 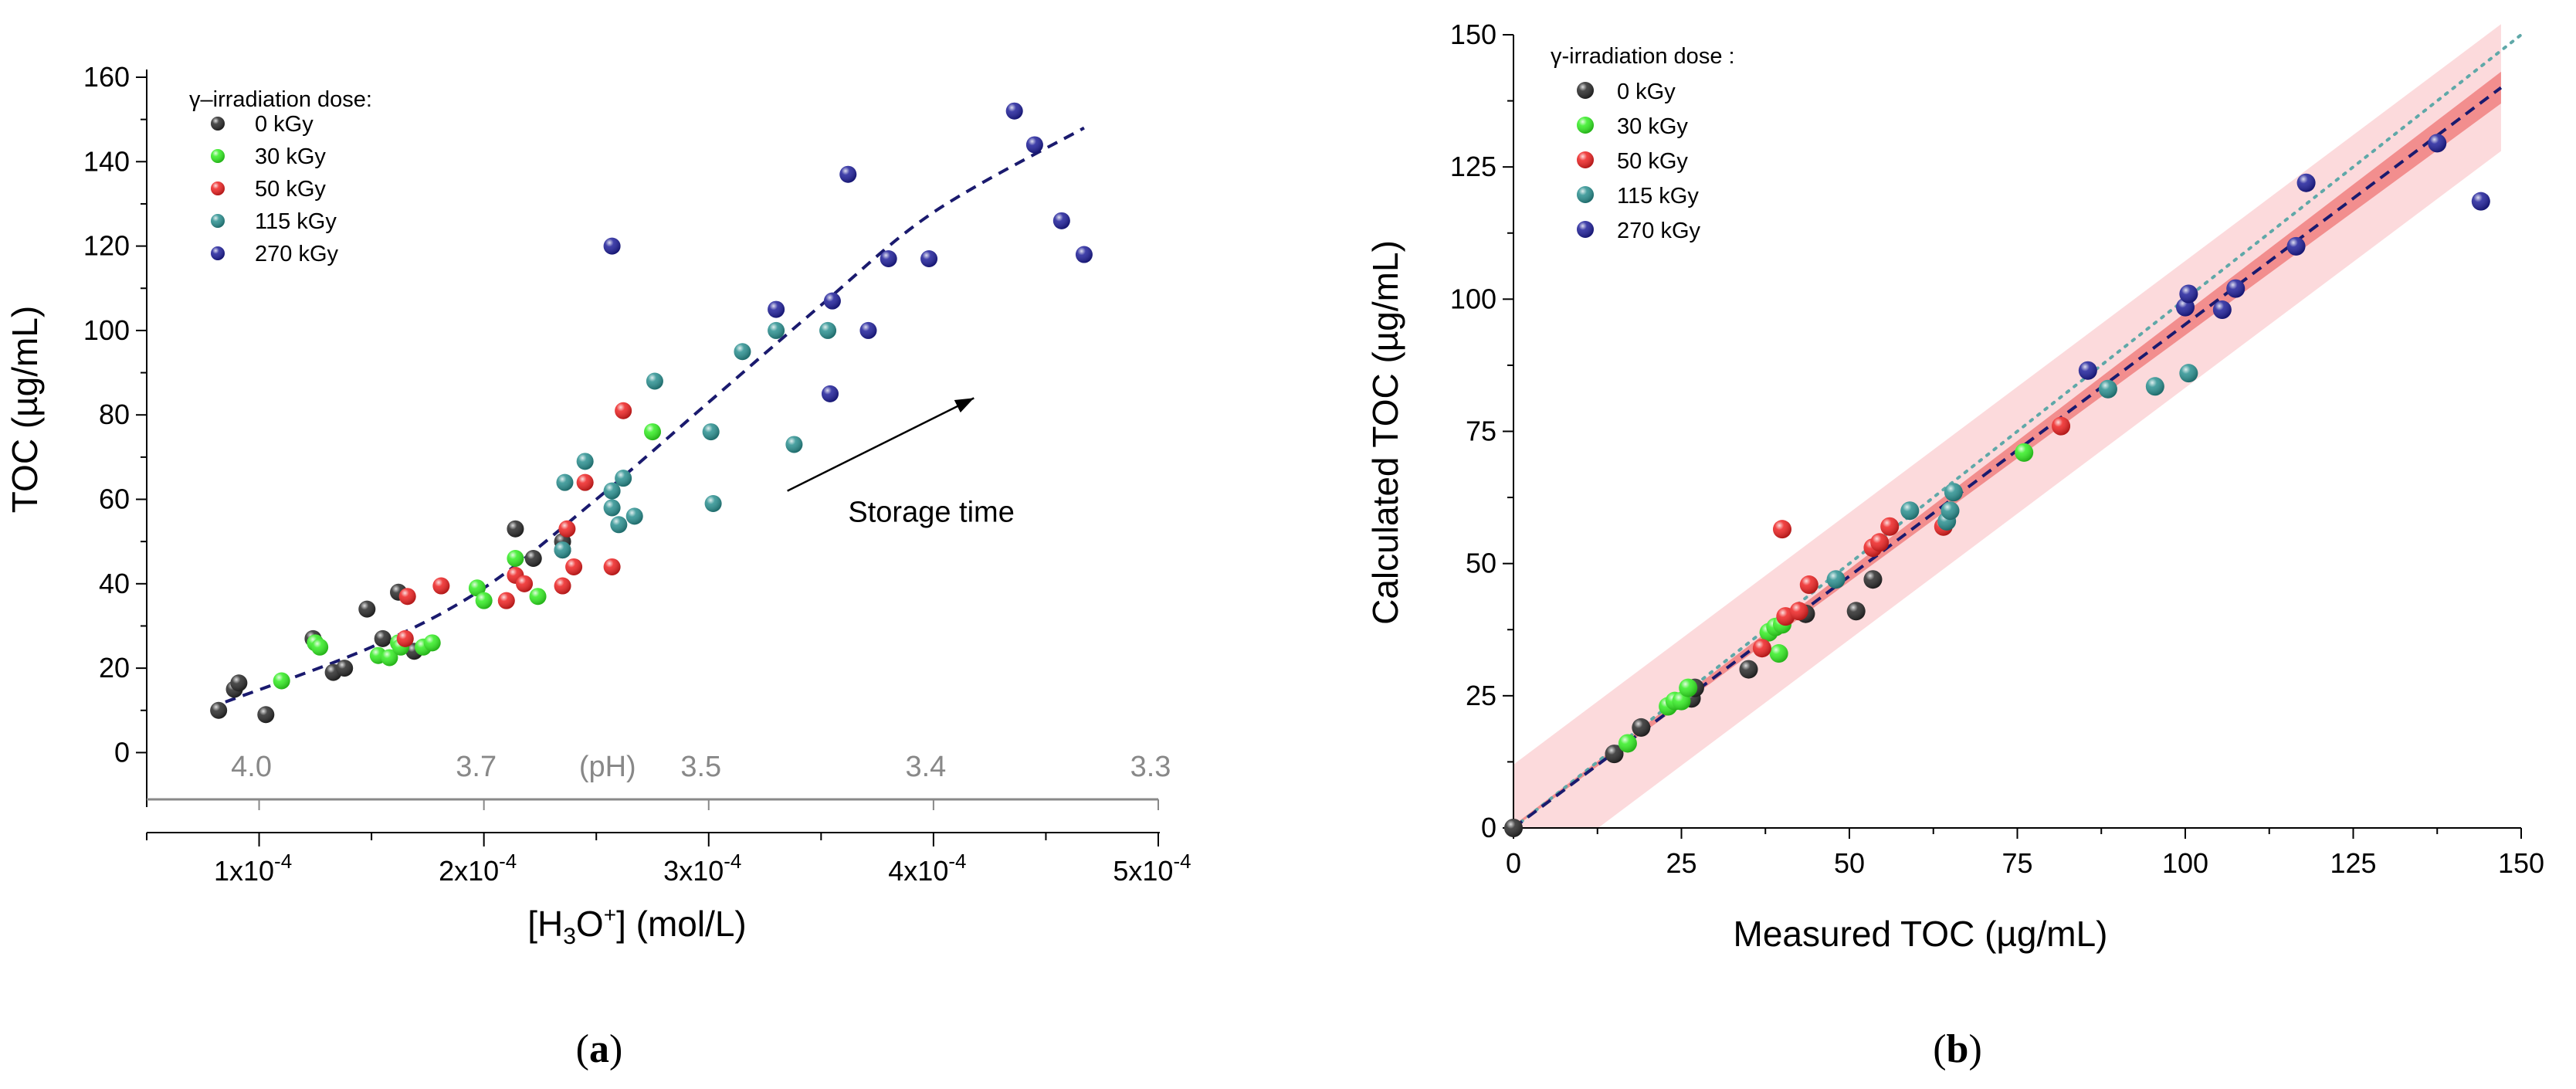 What do you see at coordinates (106, 161) in the screenshot?
I see `y-tick-label: 140` at bounding box center [106, 161].